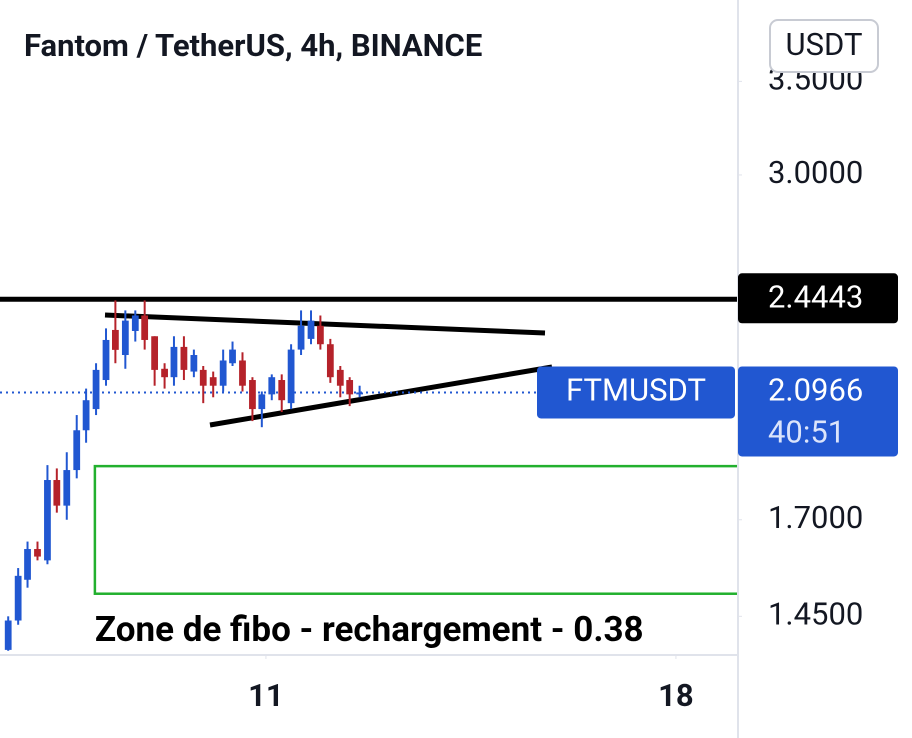 The width and height of the screenshot is (912, 738). I want to click on y-tick-label: 1.7000, so click(815, 517).